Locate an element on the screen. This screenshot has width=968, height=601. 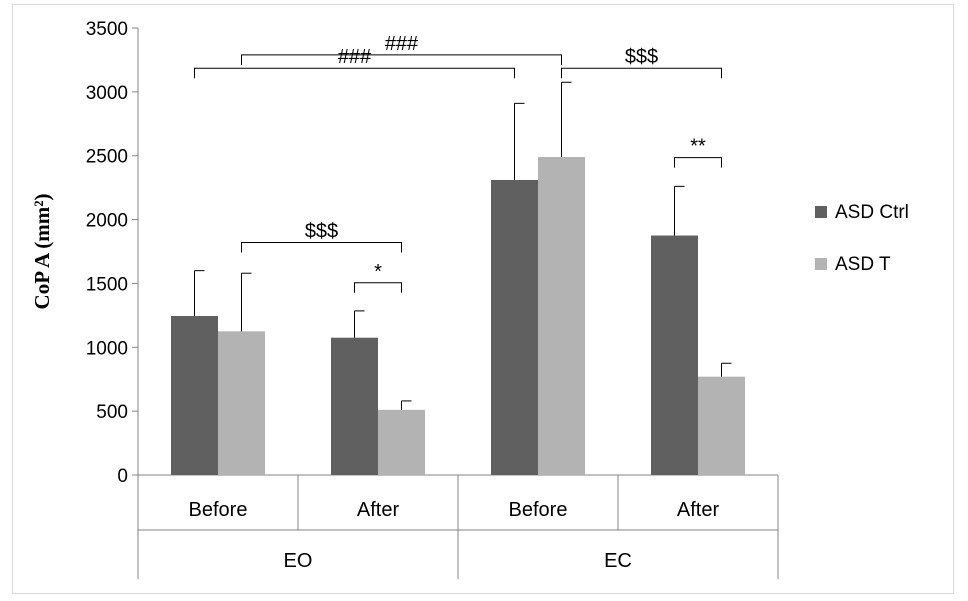
significance-label: ** is located at coordinates (698, 147).